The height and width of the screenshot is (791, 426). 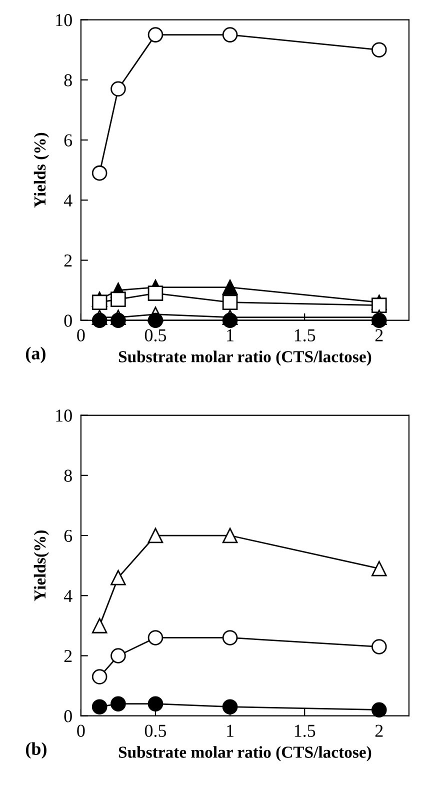 I want to click on text: (b), so click(x=36, y=750).